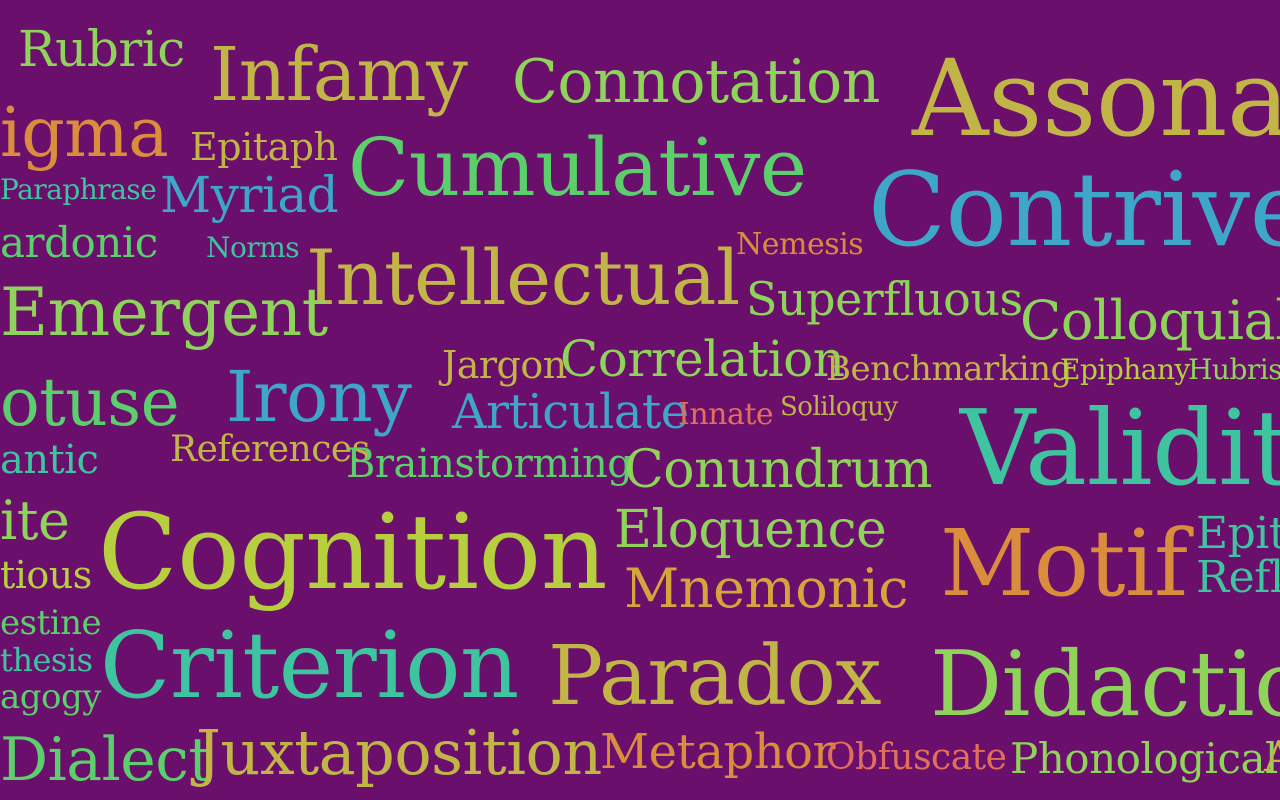 The height and width of the screenshot is (800, 1280). Describe the element at coordinates (1096, 98) in the screenshot. I see `word-assonan: Assonan` at that location.